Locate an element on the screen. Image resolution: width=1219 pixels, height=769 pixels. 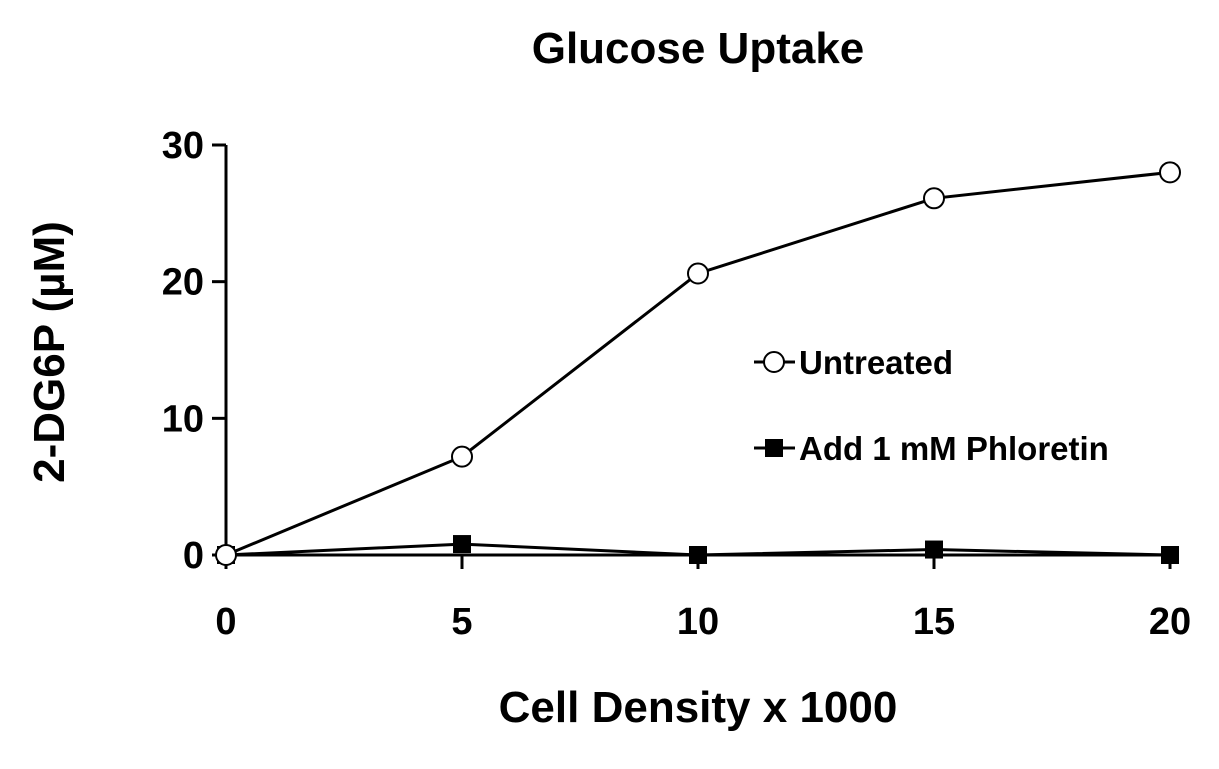
x-tick-label: 0 is located at coordinates (225, 622).